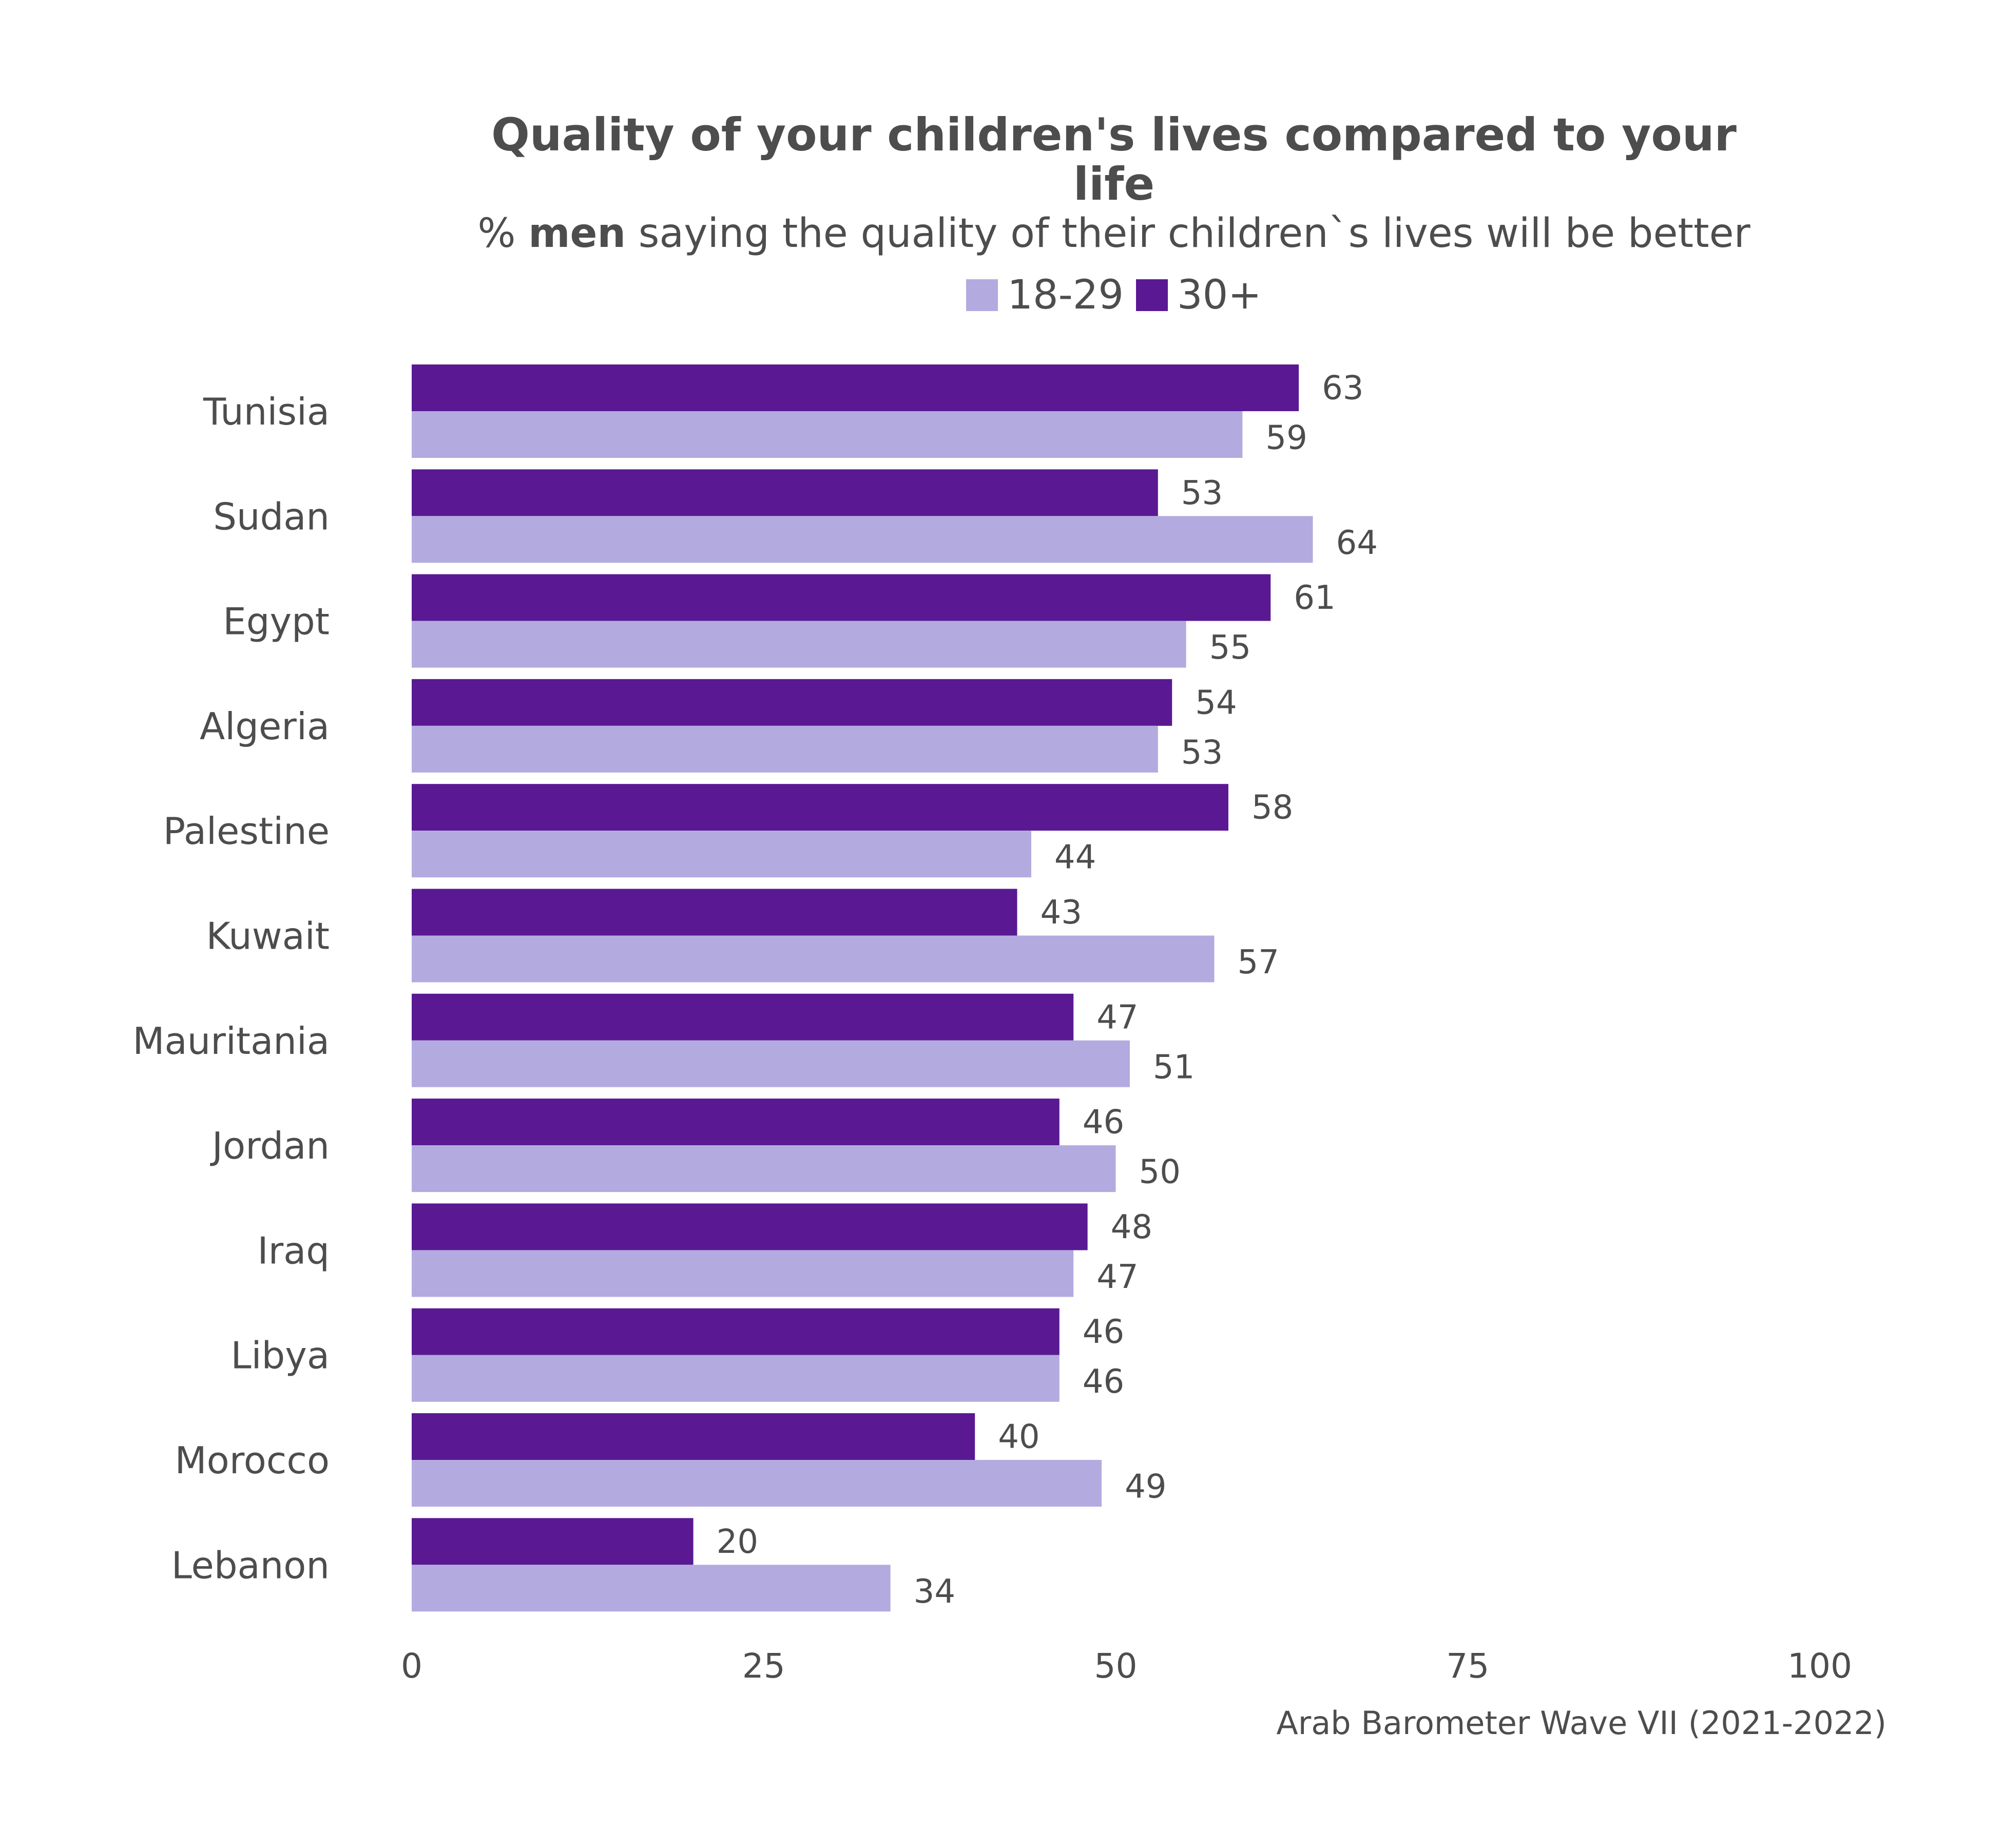  I want to click on category-label-palestine: Palestine, so click(246, 831).